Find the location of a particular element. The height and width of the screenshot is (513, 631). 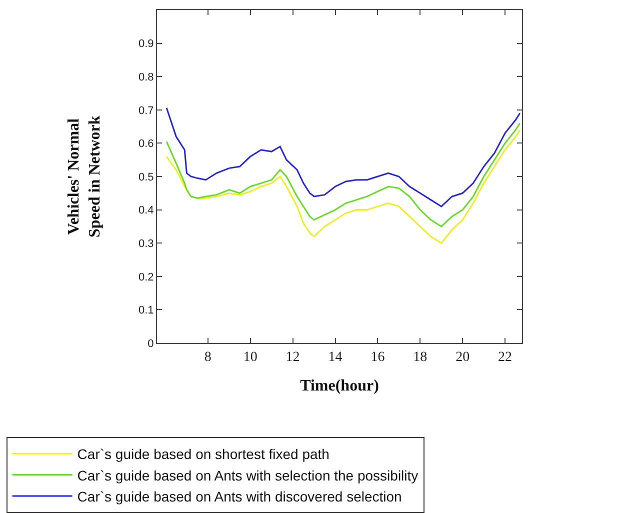

legend-label: Car`s guide based on Ants with discovered selection is located at coordinates (239, 496).